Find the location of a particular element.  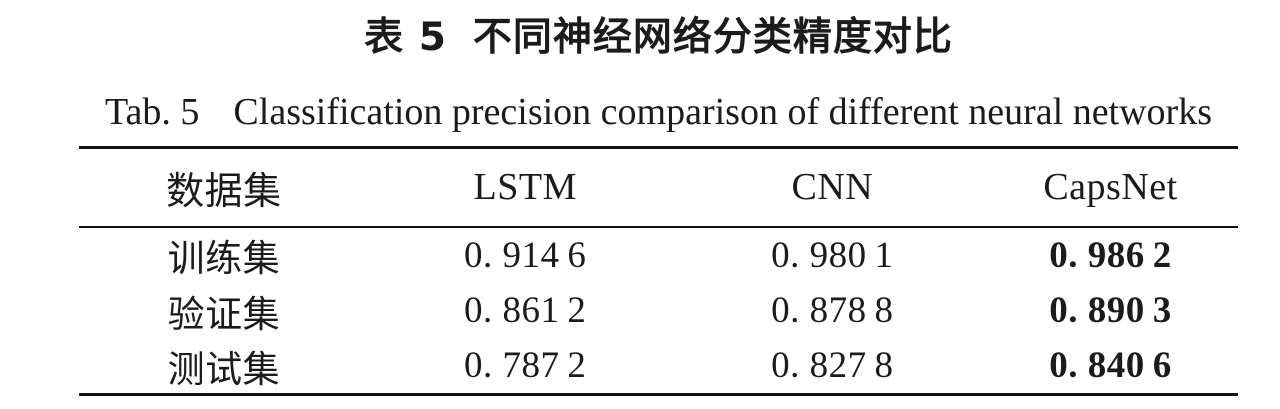

lstm-value-cell: 0. 787 2 is located at coordinates (525, 366).